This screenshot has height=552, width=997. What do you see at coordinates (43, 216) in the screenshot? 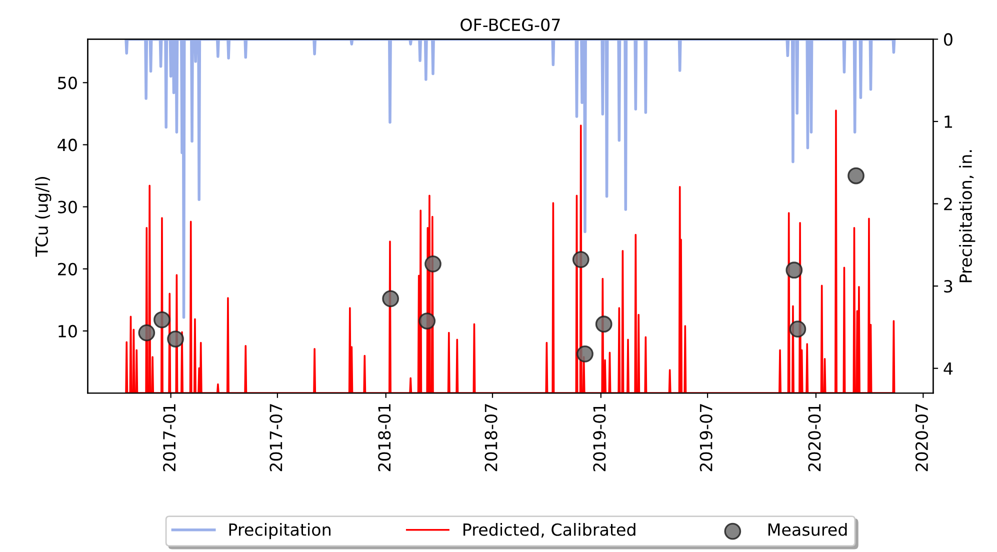
I see `y-axis-title: TCu (ug/l)` at bounding box center [43, 216].